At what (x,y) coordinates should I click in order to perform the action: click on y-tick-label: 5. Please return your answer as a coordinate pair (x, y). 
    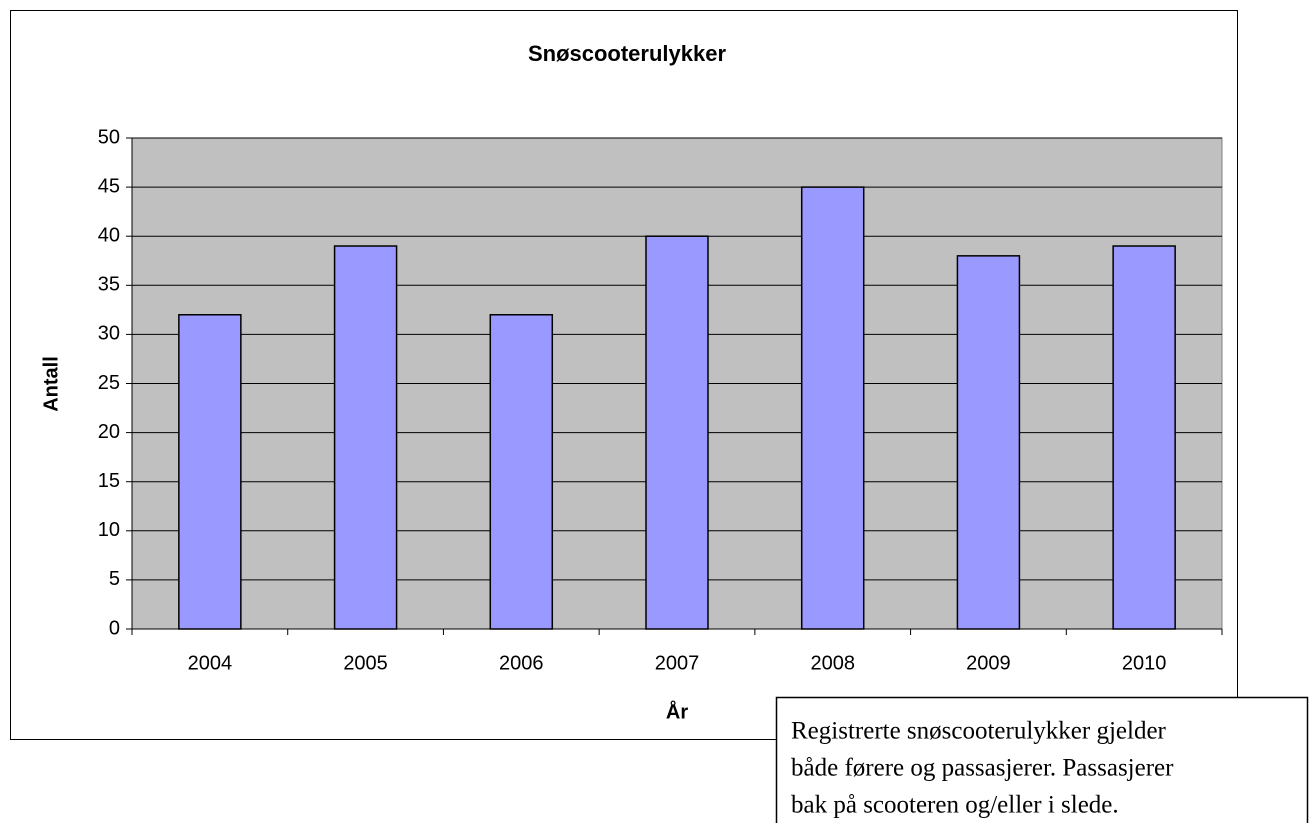
    Looking at the image, I should click on (114, 579).